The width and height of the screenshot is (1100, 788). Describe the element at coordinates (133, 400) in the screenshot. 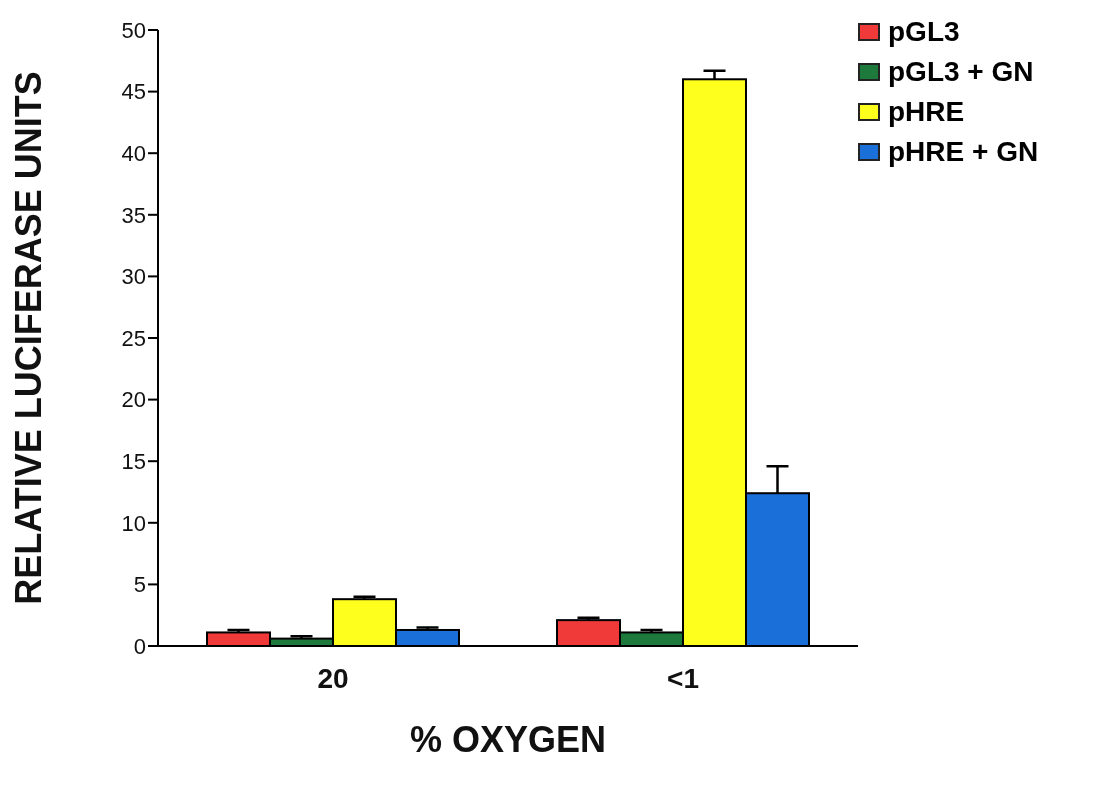

I see `y-tick-label: 20` at that location.